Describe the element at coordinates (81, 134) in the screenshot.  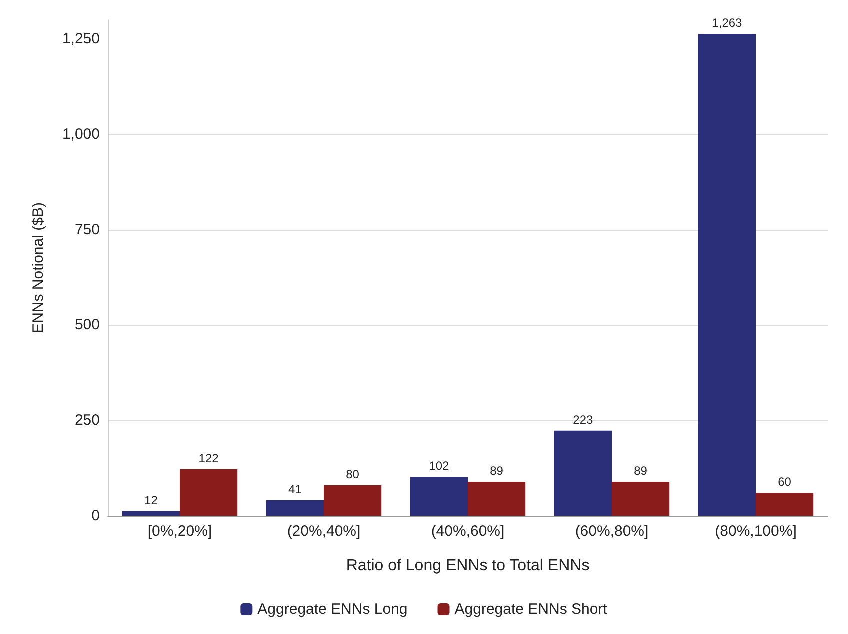
I see `y-tick-label: 1,000` at that location.